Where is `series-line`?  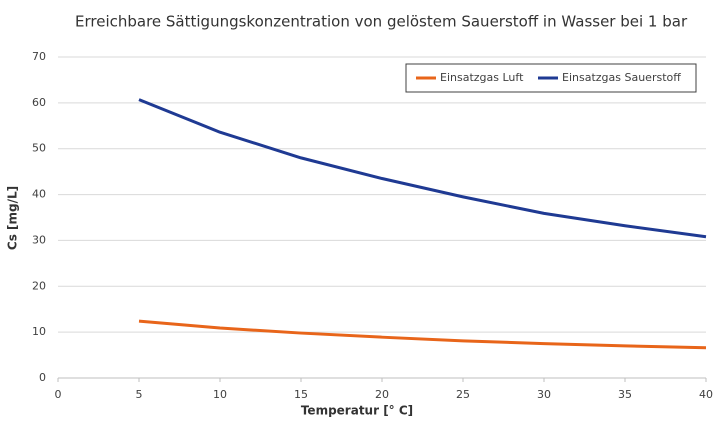 series-line is located at coordinates (422, 334).